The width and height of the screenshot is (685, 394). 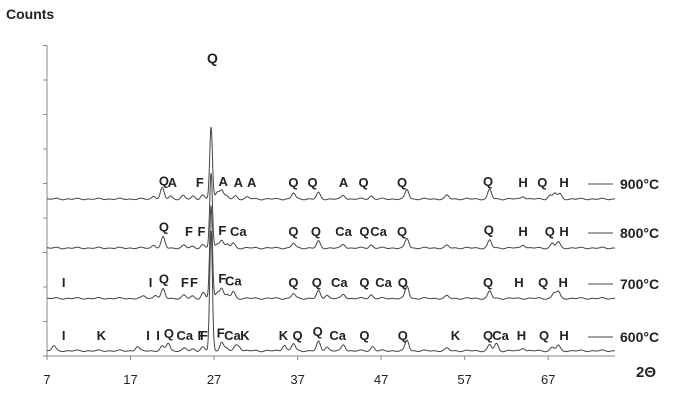 What do you see at coordinates (464, 379) in the screenshot?
I see `x-tick-label: 57` at bounding box center [464, 379].